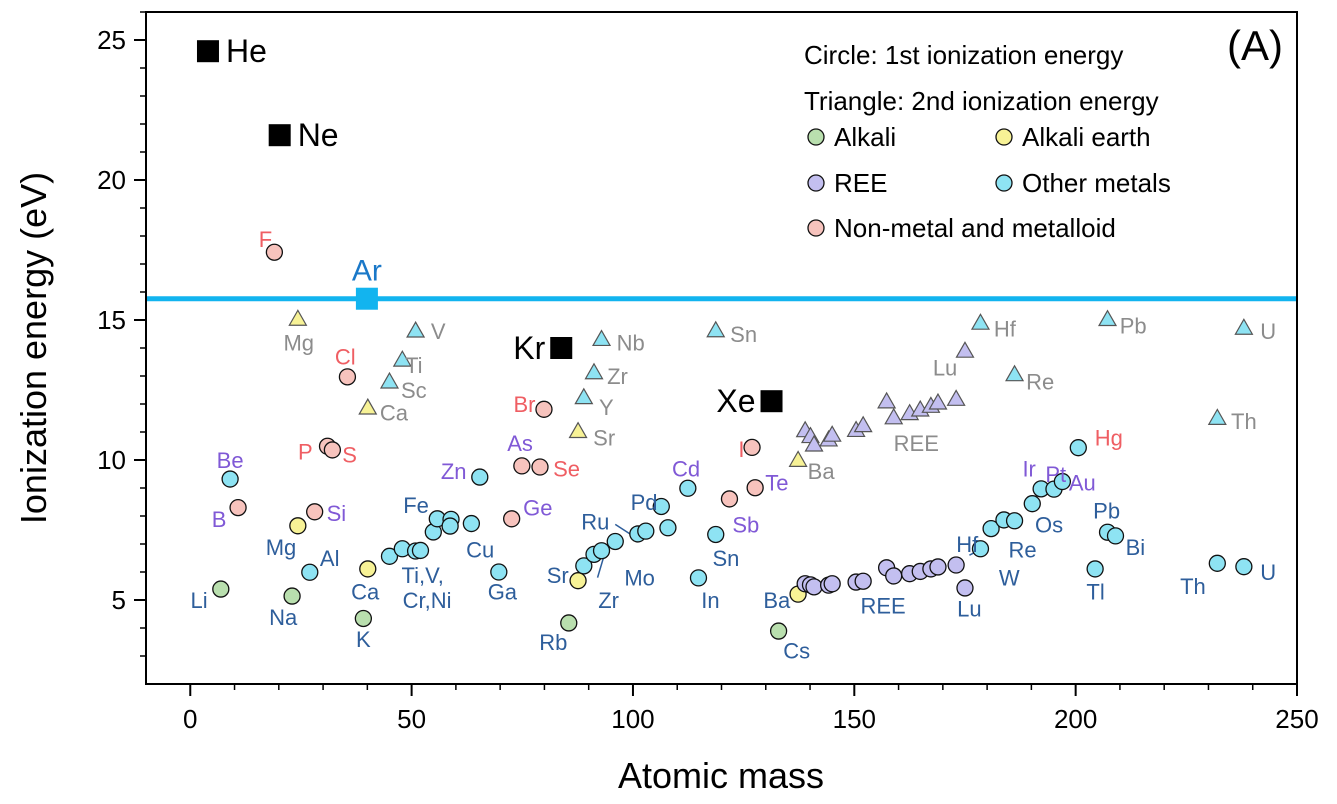  What do you see at coordinates (716, 534) in the screenshot?
I see `first-ie-point-sn` at bounding box center [716, 534].